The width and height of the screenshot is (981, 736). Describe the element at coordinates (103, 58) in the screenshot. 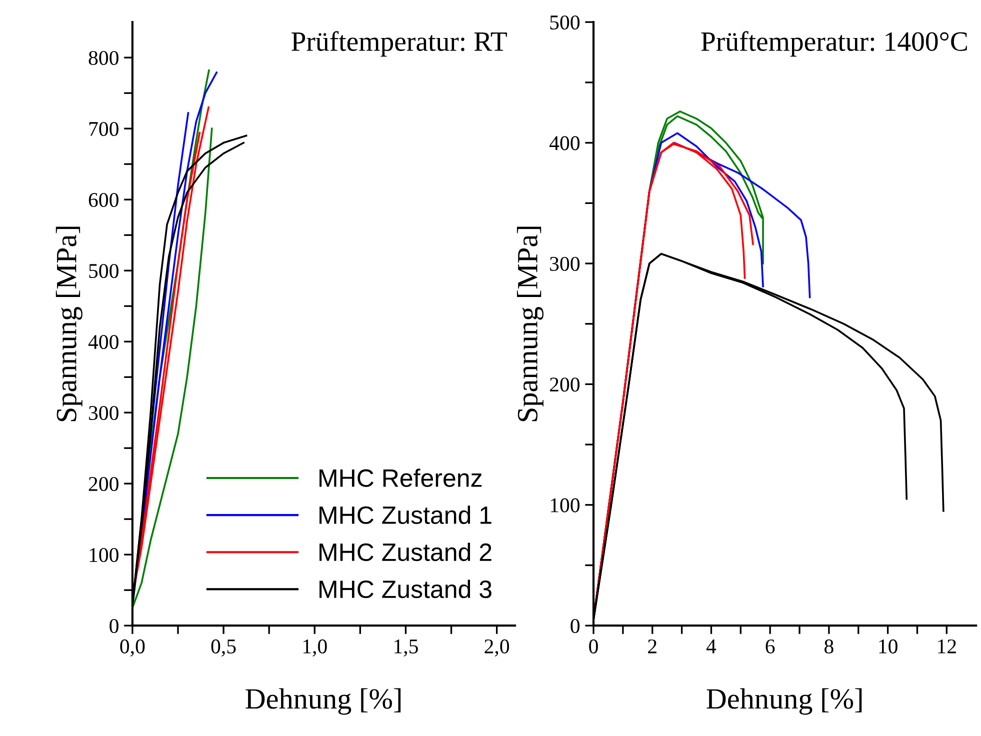

I see `y-tick-label: 800` at that location.